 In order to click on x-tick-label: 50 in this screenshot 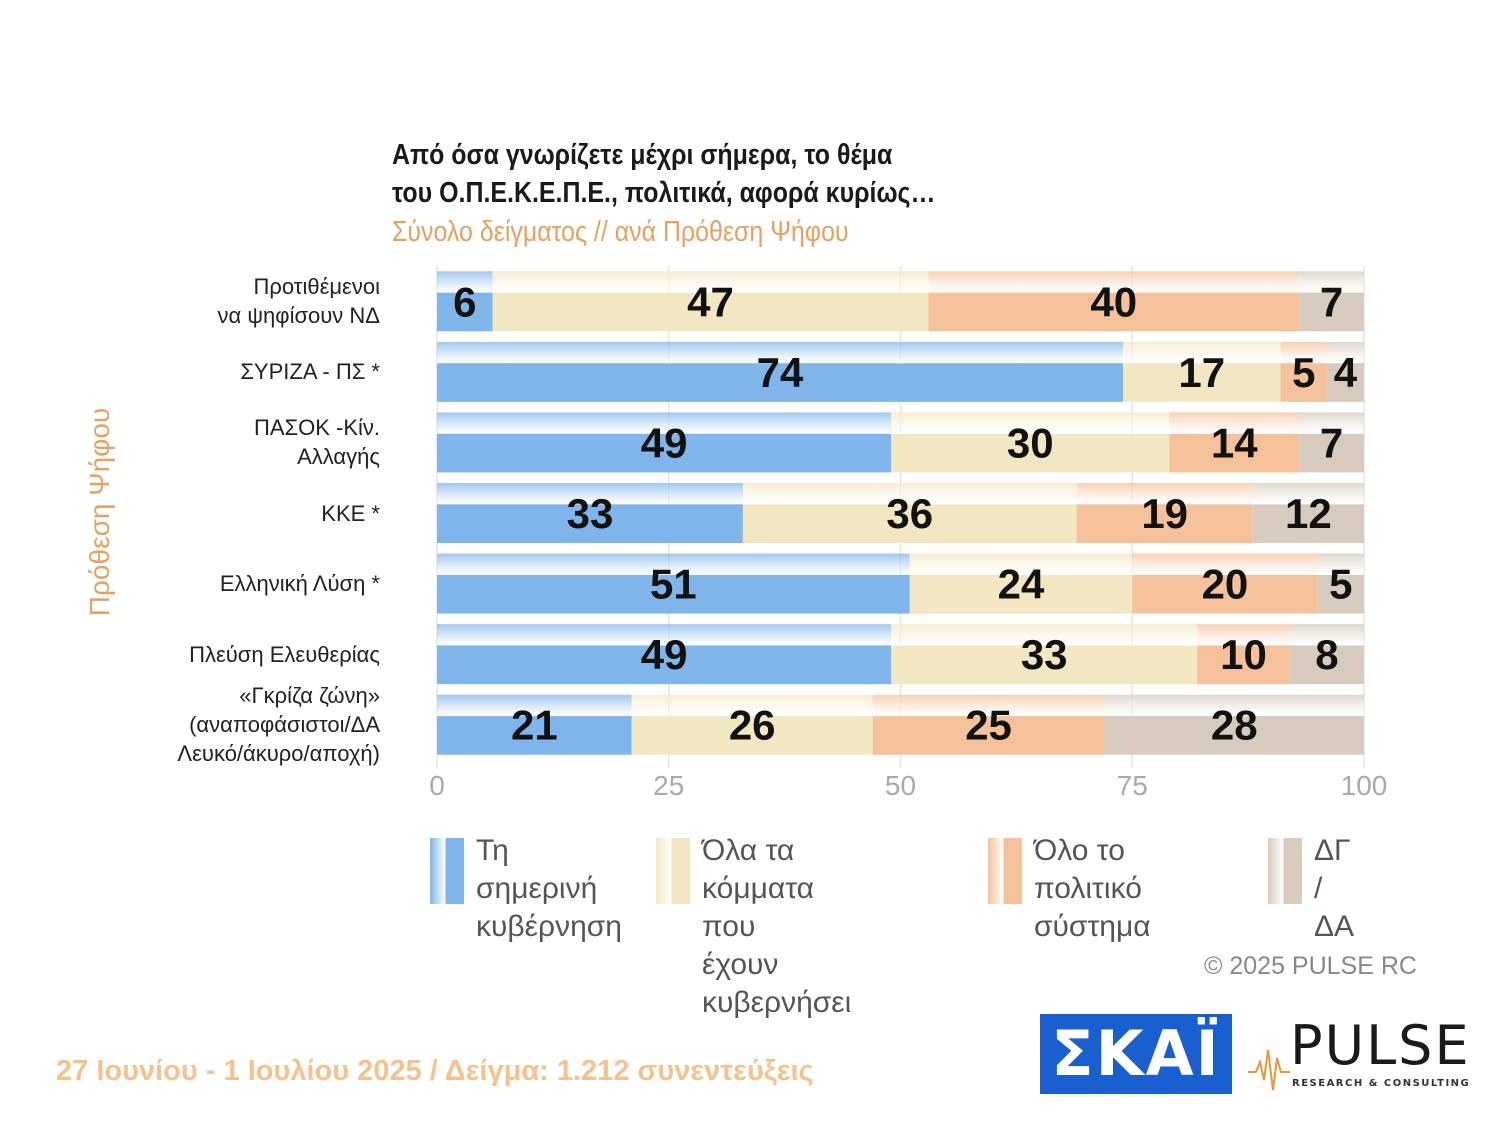, I will do `click(900, 785)`.